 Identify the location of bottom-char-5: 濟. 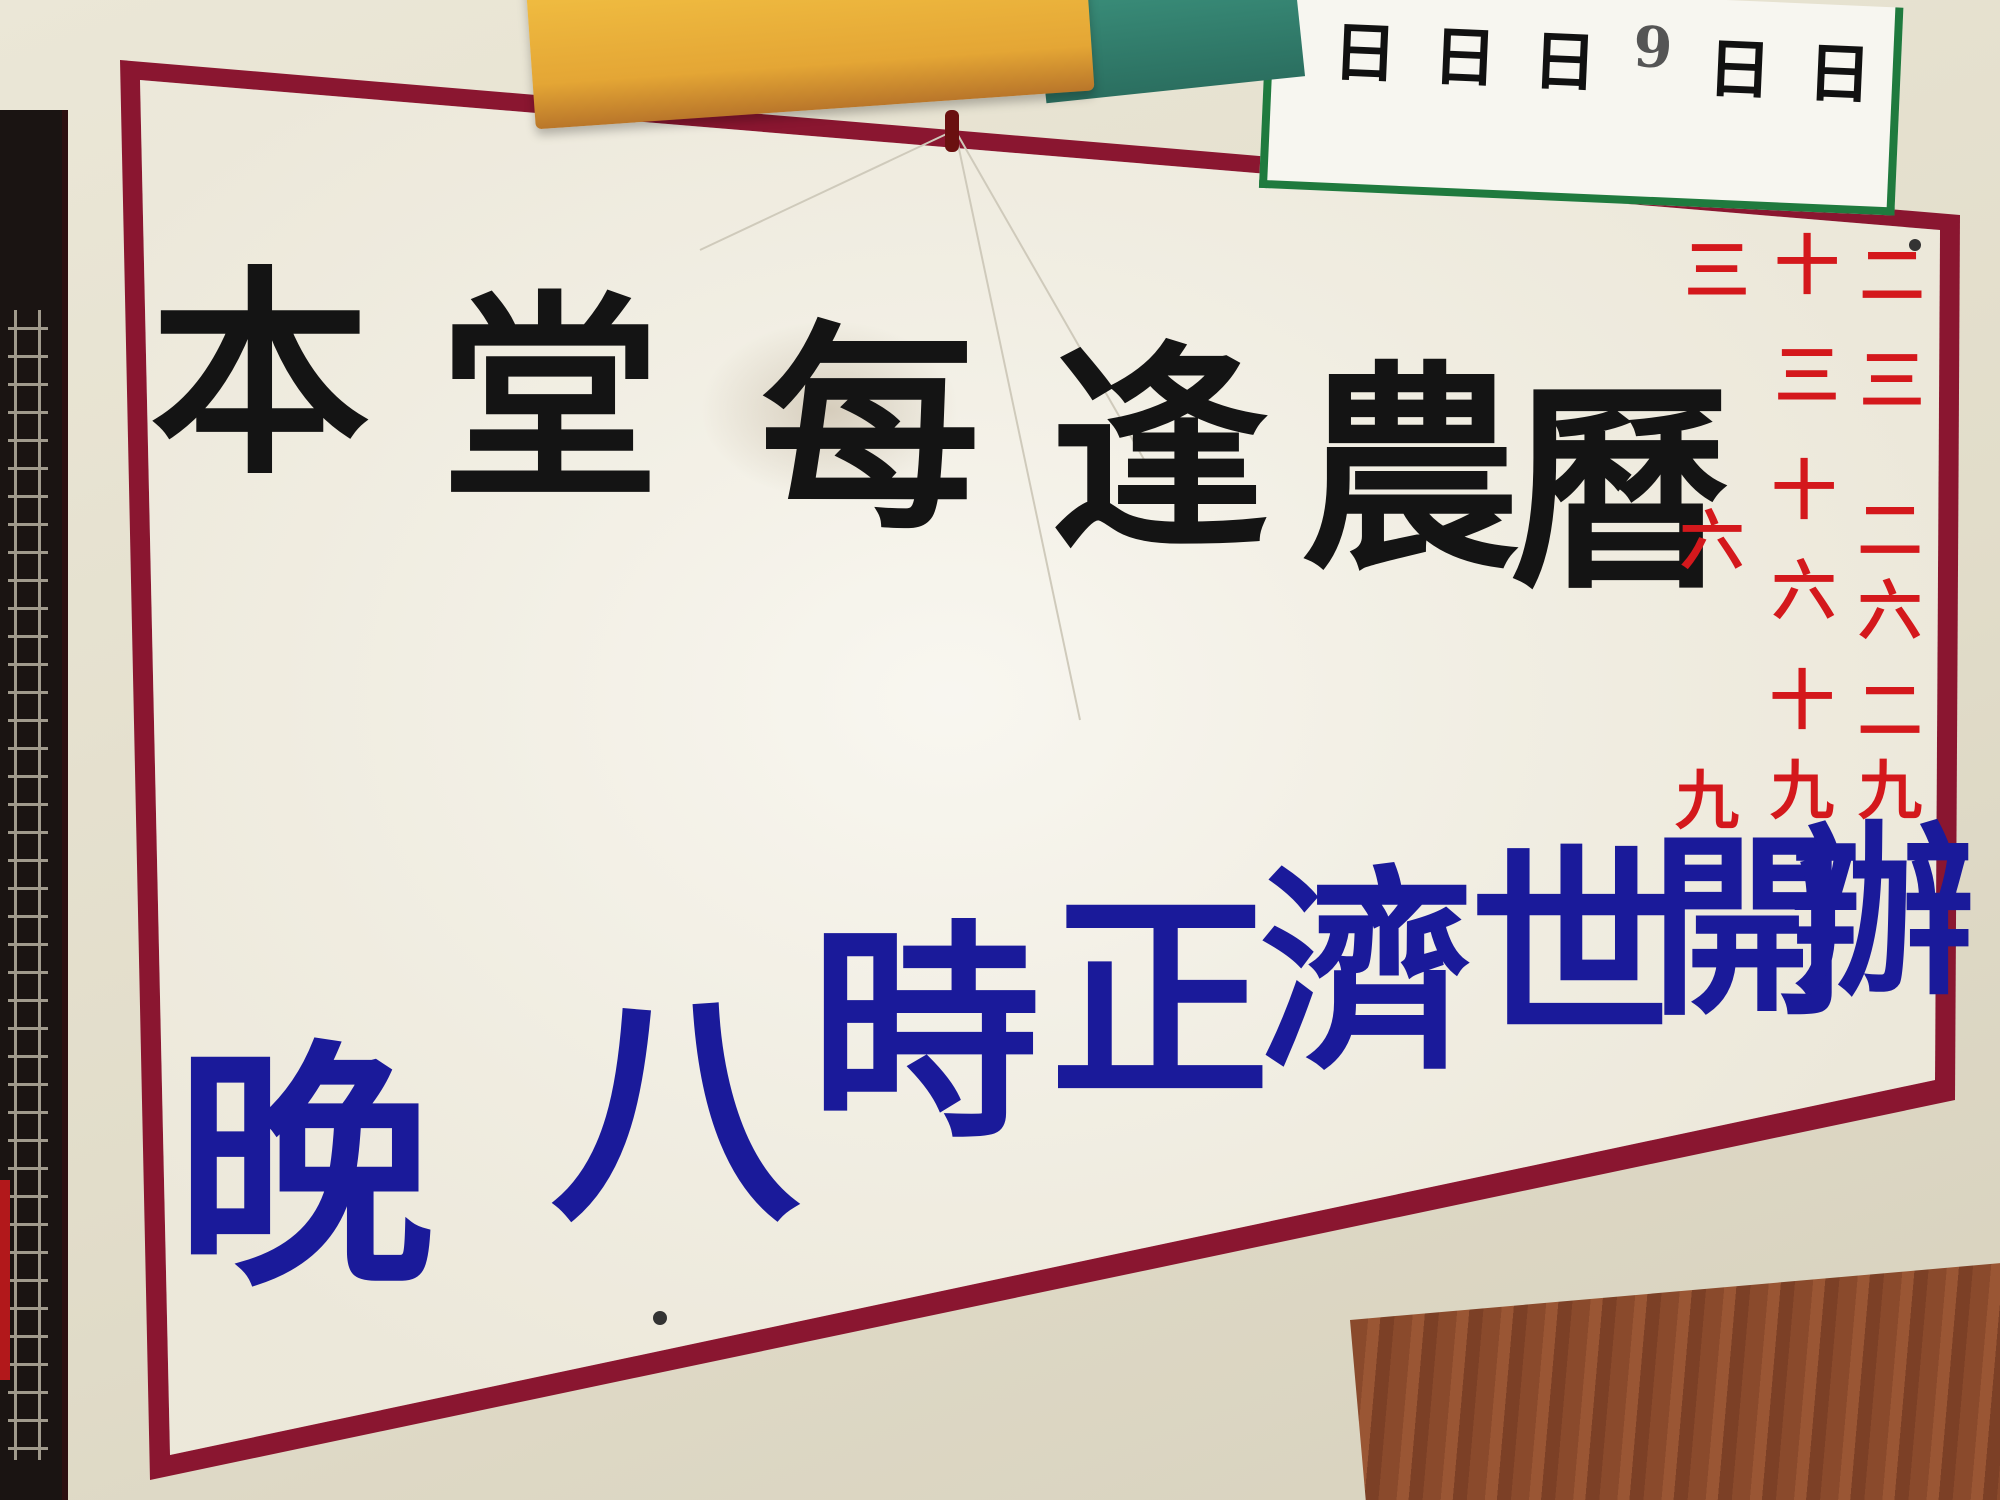
(1367, 972).